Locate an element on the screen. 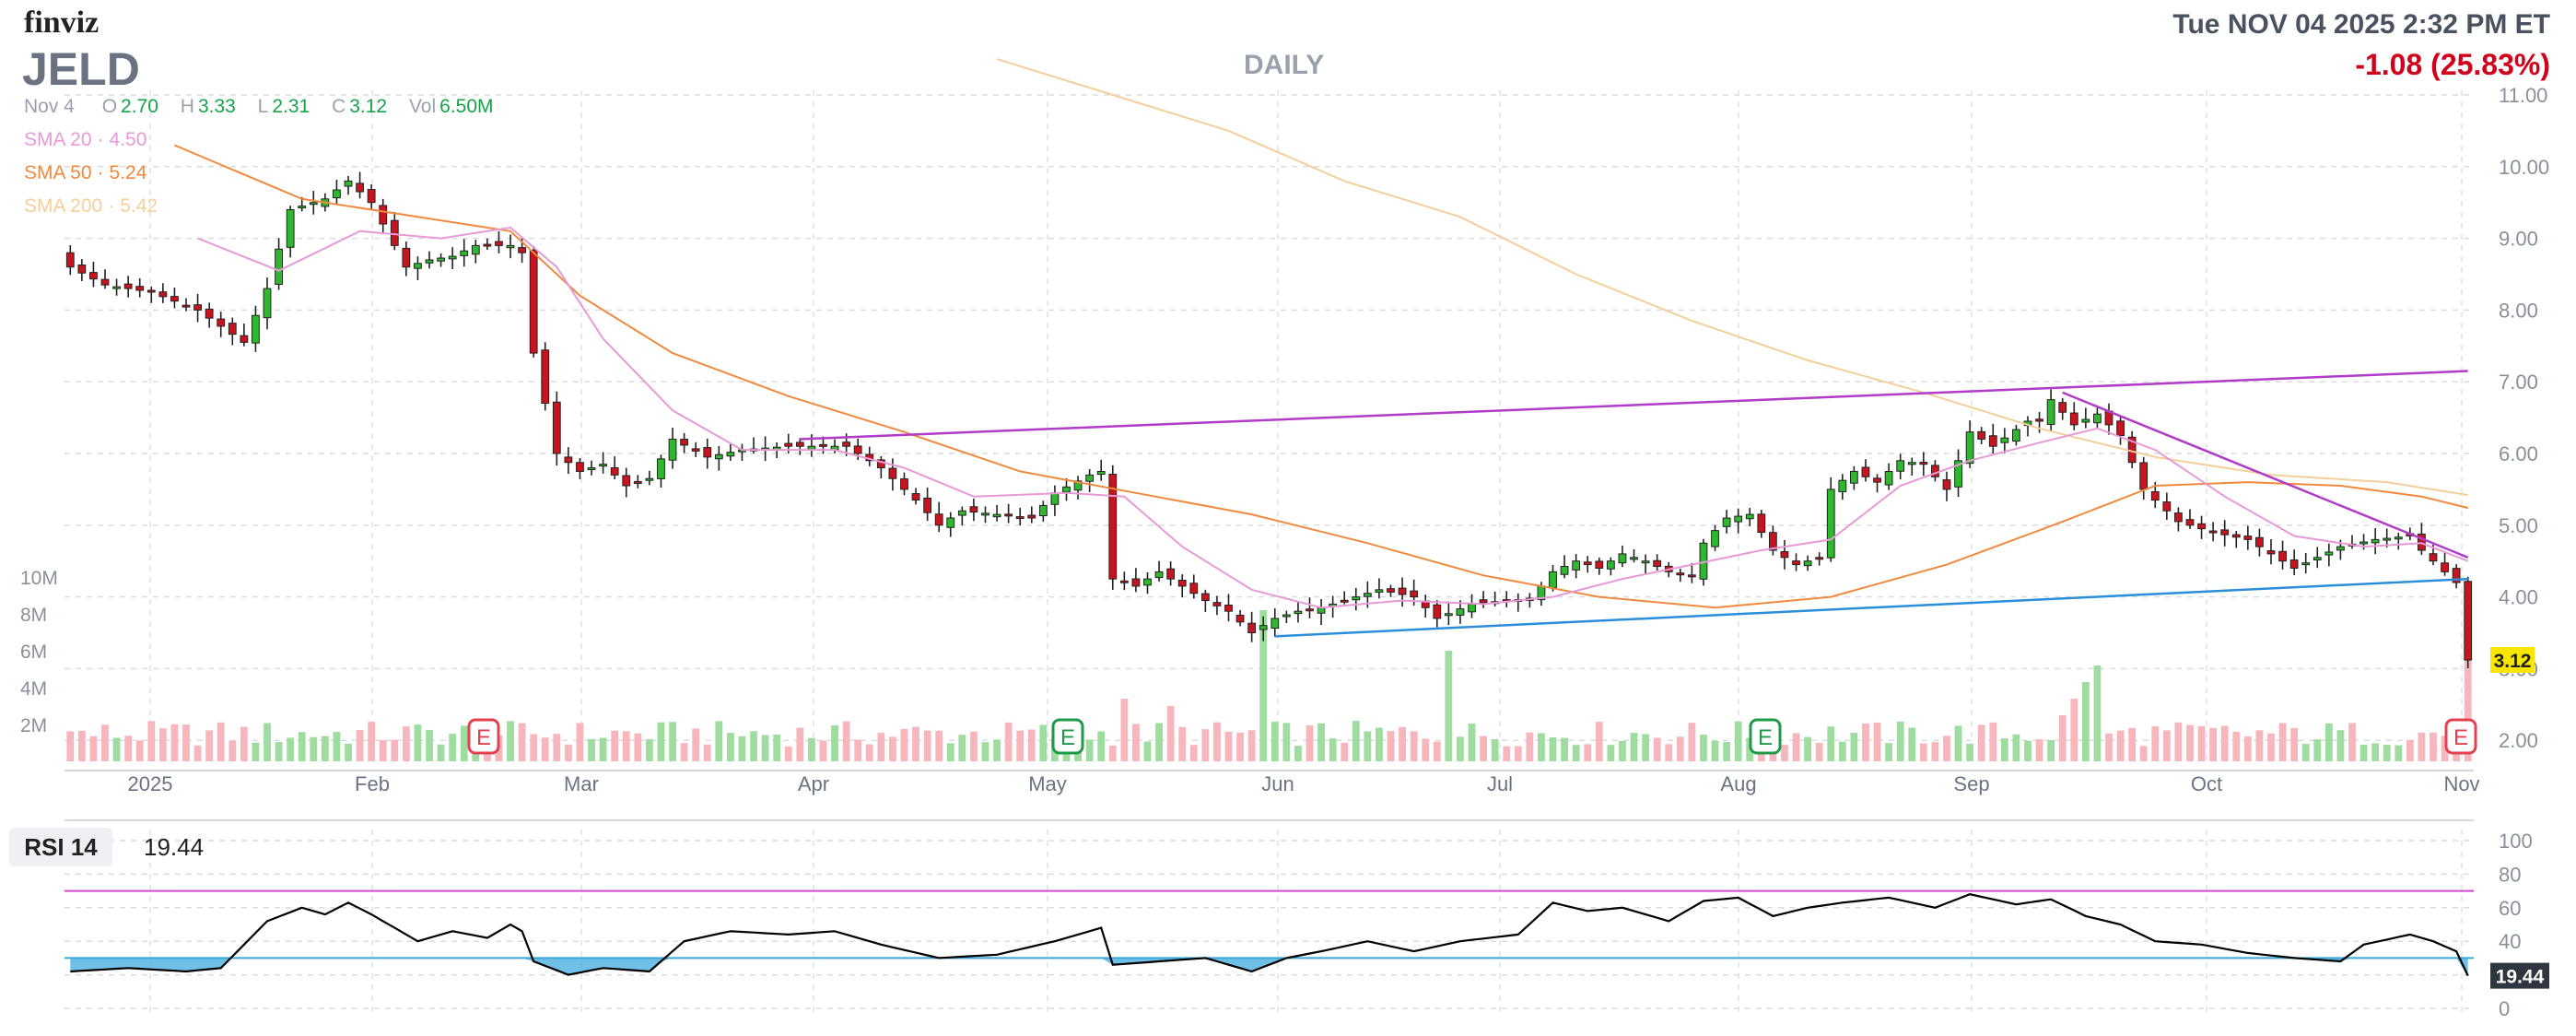 The image size is (2576, 1036). sma200-legend: SMA 200 · 5.42 is located at coordinates (91, 206).